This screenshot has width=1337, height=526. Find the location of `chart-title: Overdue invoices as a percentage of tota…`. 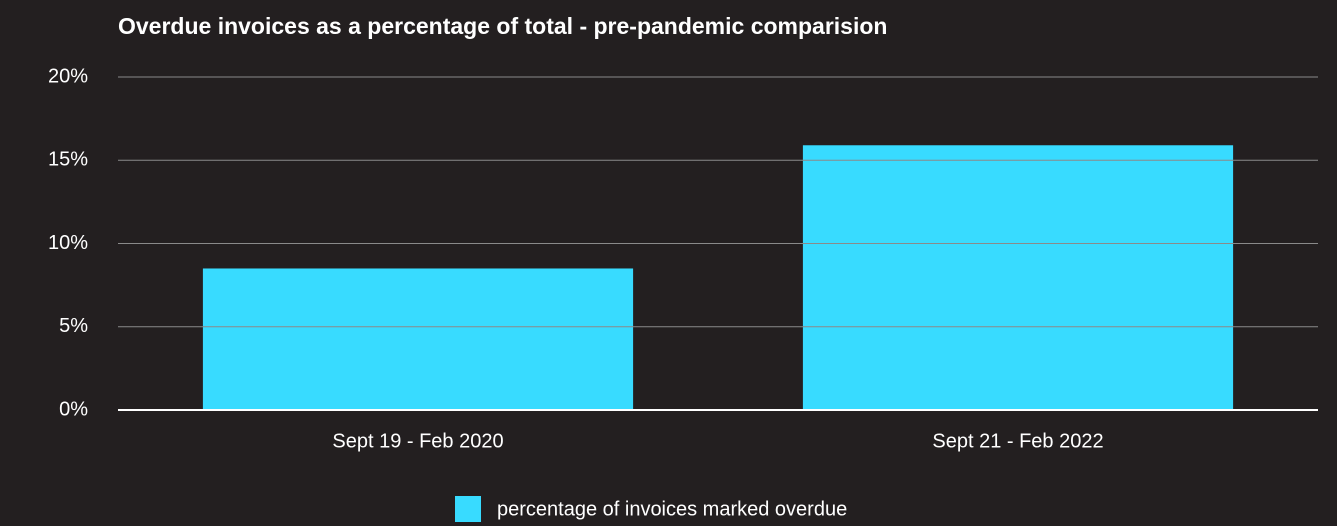

chart-title: Overdue invoices as a percentage of tota… is located at coordinates (502, 26).